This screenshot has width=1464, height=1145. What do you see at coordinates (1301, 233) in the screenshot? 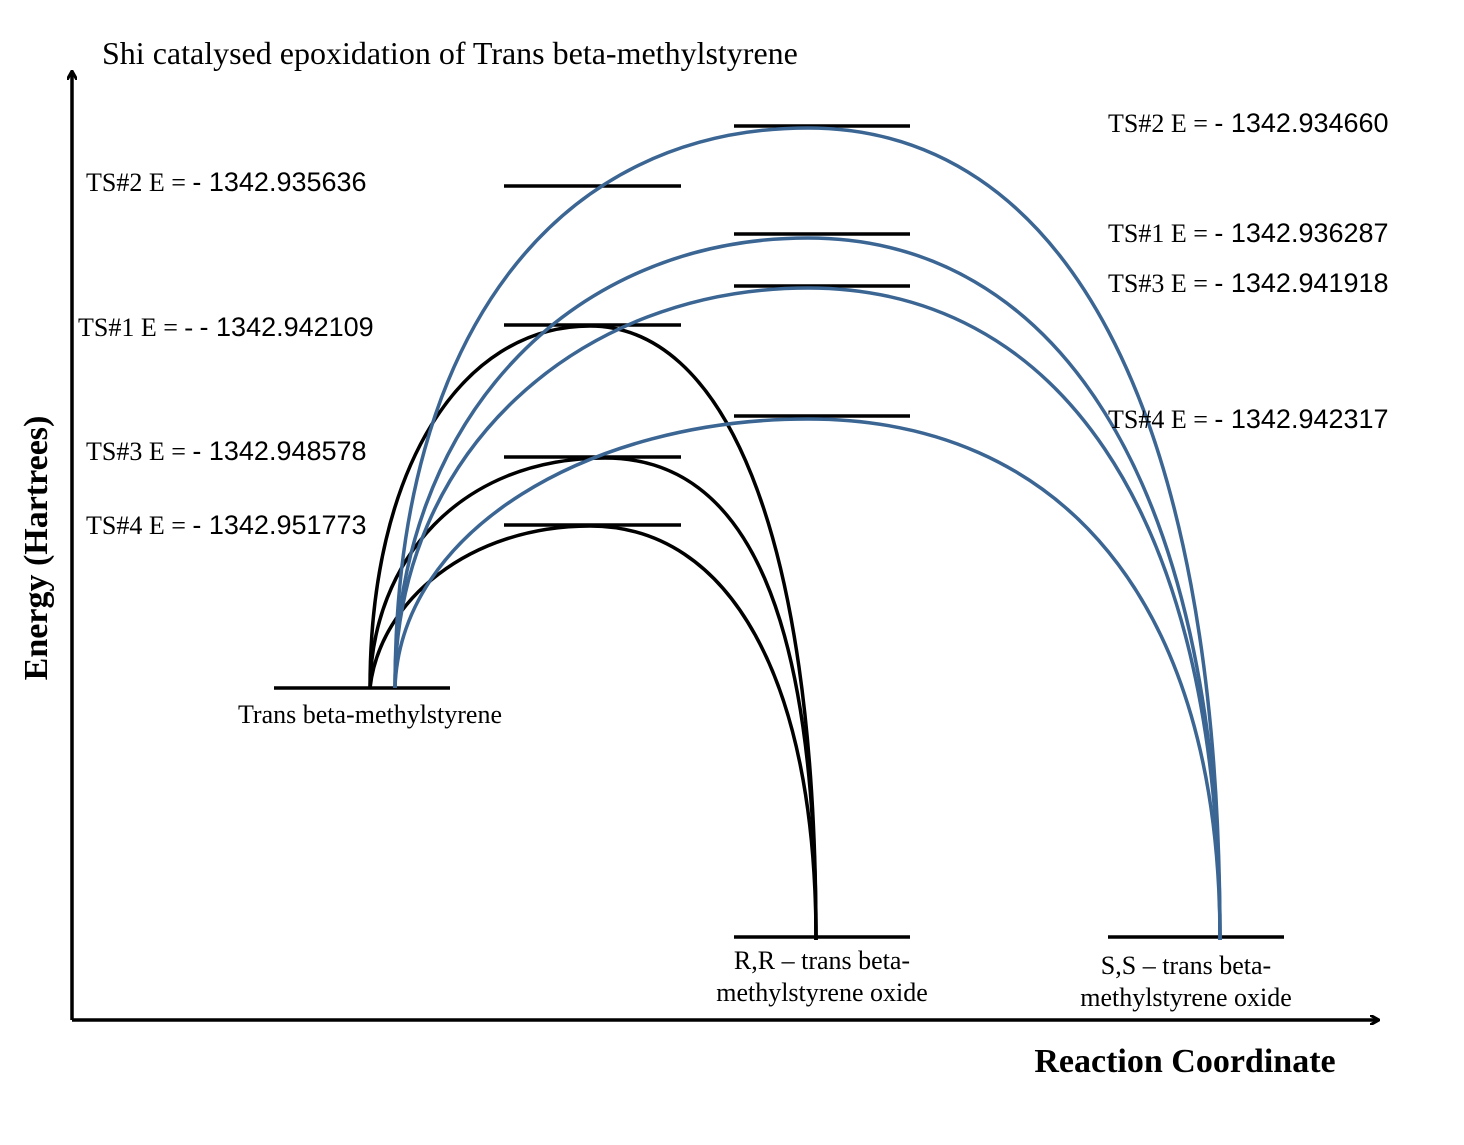
I see `ss-ts1-value: - 1342.936287` at bounding box center [1301, 233].